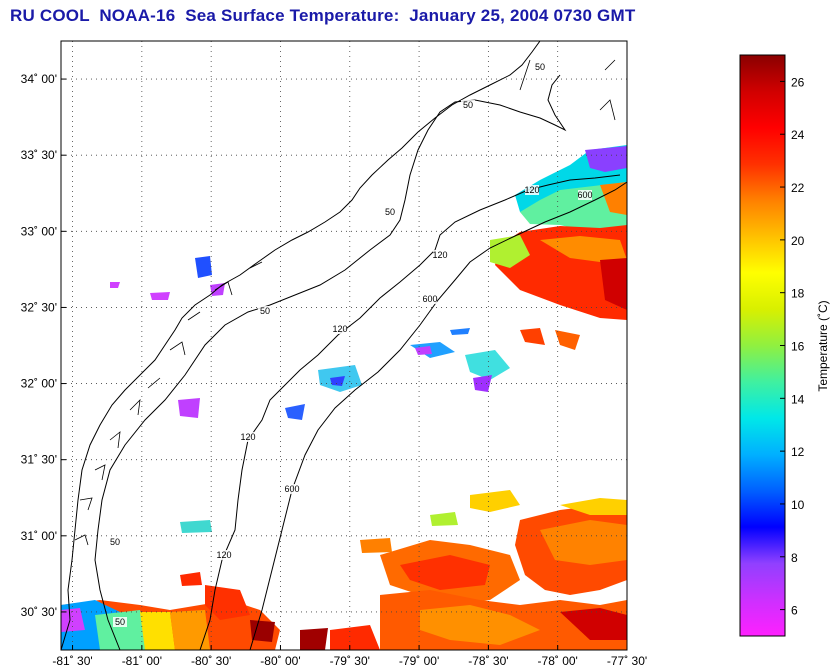 This screenshot has height=672, width=832. I want to click on colorbar-tick-label: 16, so click(798, 347).